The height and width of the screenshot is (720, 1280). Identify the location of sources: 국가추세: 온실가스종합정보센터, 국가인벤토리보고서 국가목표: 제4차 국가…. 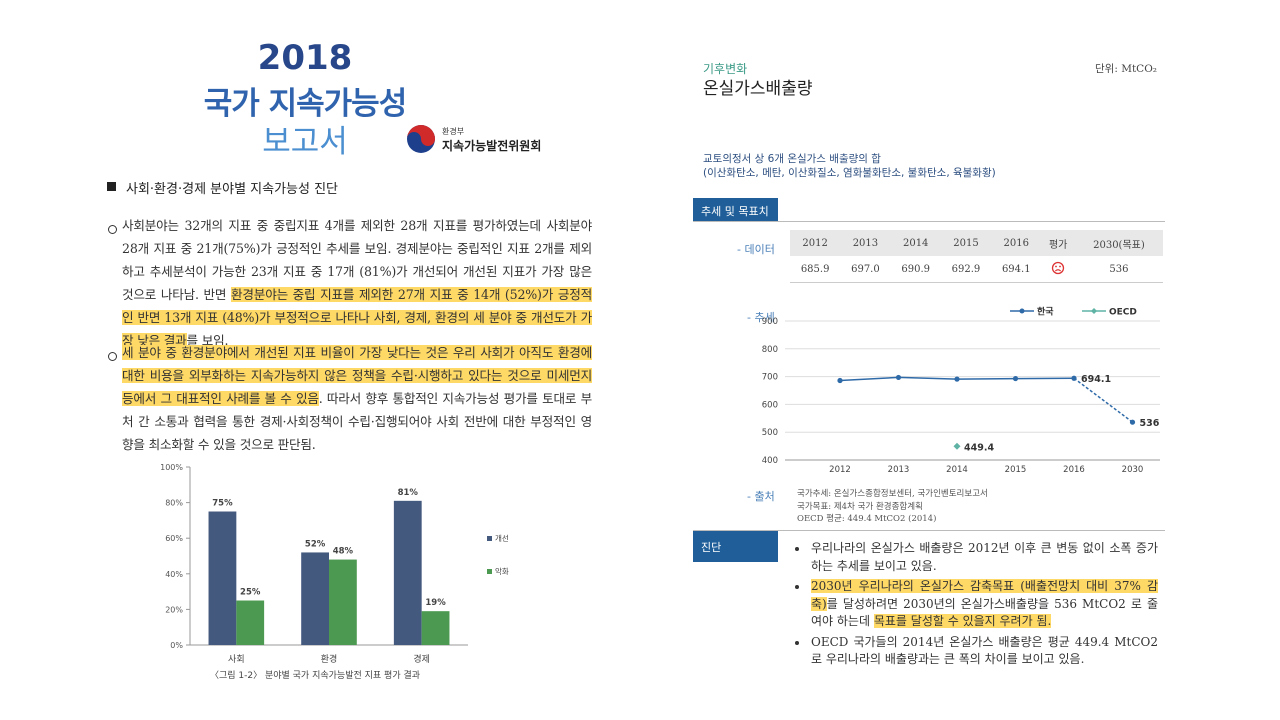
(892, 507).